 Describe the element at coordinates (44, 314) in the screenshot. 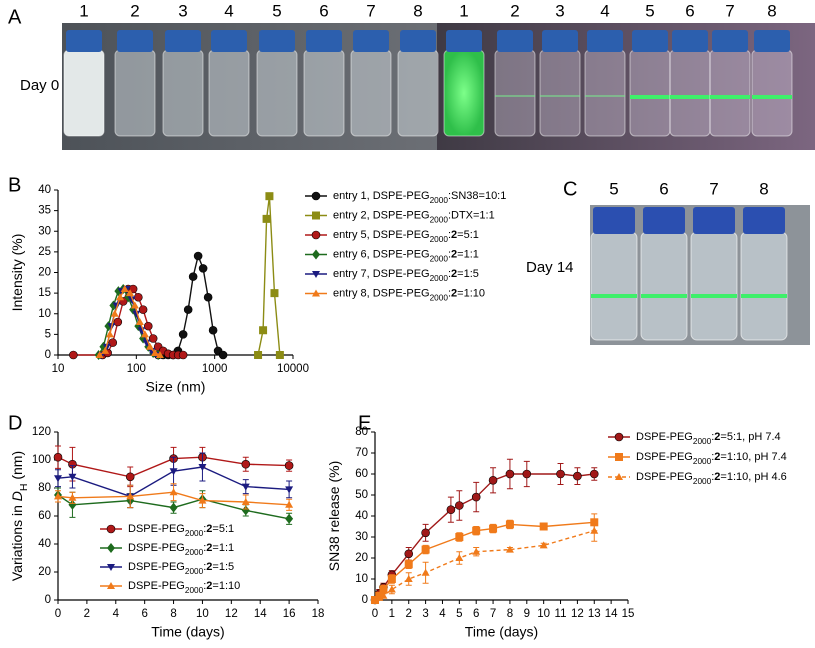

I see `y-tick-label: 10` at that location.